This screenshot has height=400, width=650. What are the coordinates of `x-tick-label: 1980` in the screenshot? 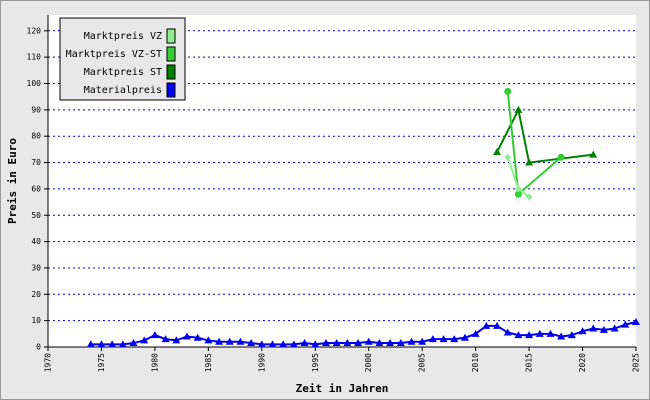 It's located at (154, 362).